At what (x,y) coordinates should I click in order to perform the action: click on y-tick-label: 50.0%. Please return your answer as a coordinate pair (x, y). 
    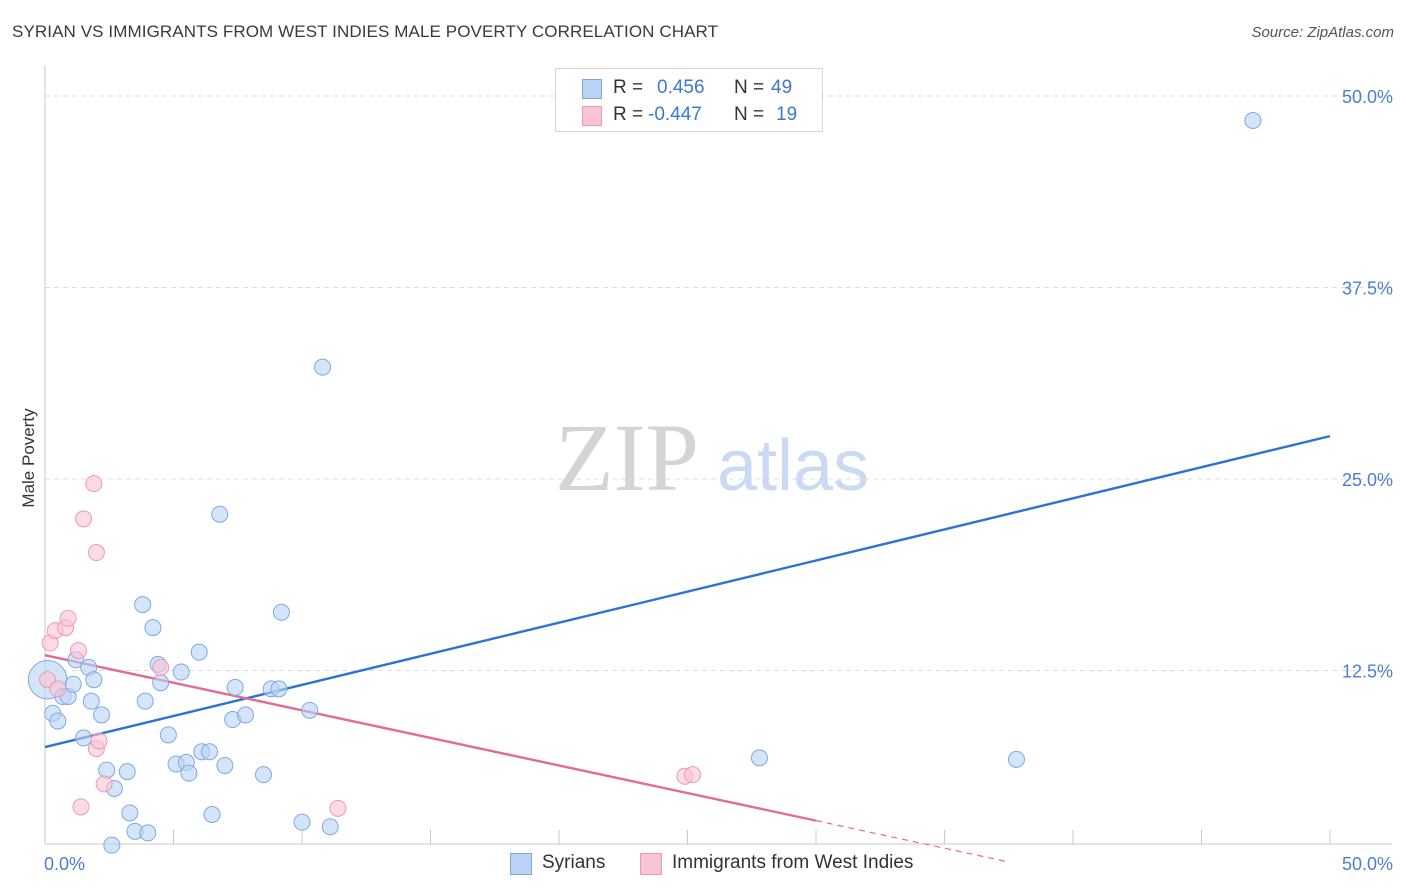
    Looking at the image, I should click on (1367, 97).